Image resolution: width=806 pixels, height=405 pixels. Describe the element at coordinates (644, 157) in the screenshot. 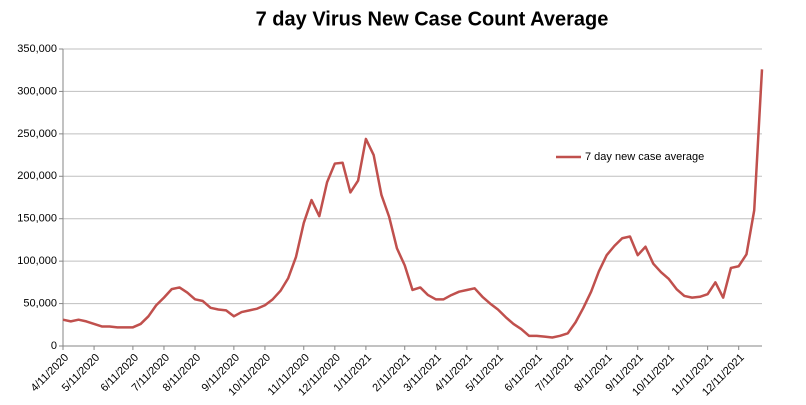

I see `legend-label: 7 day new case average` at that location.